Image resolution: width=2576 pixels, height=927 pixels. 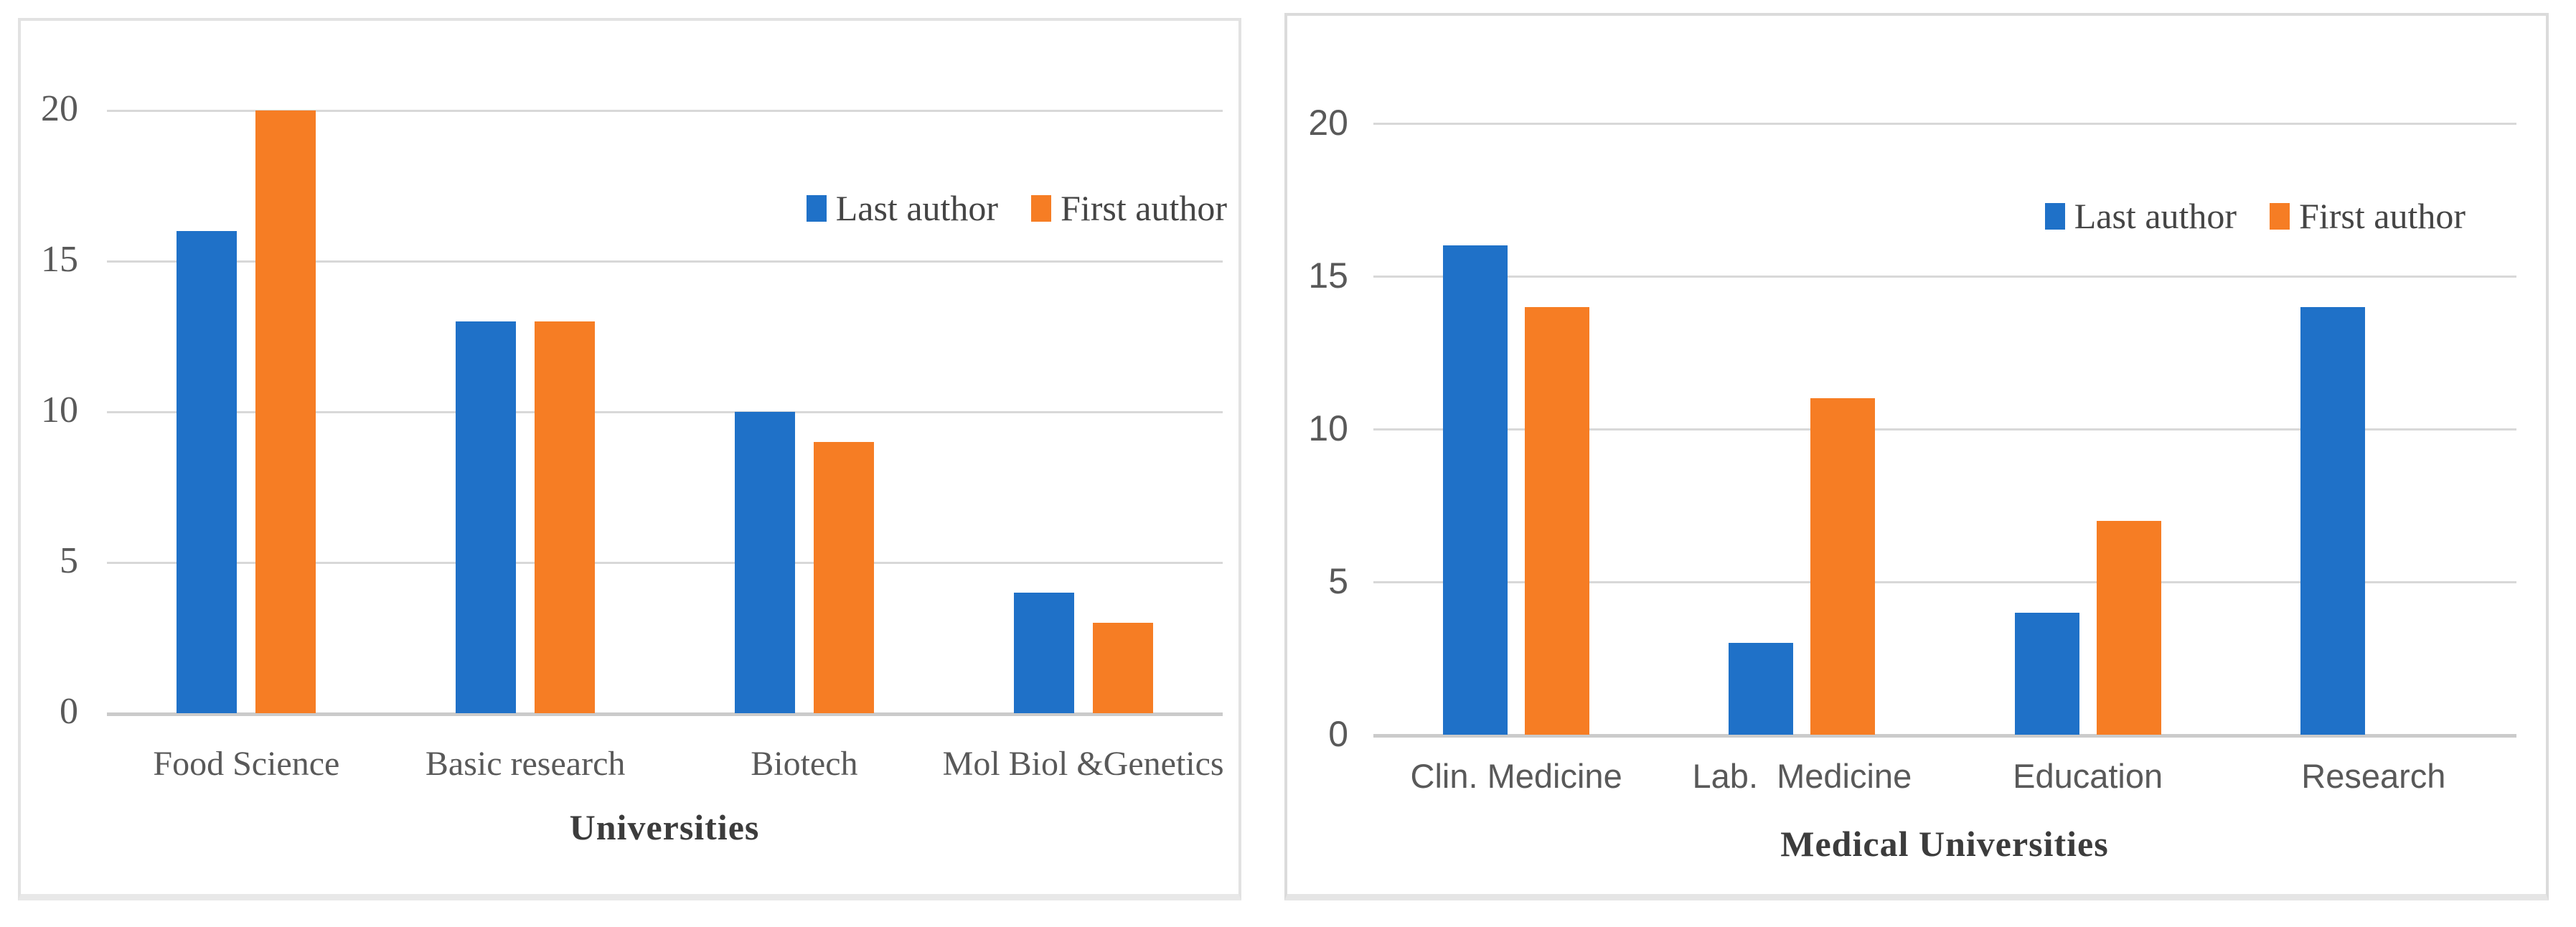 What do you see at coordinates (804, 764) in the screenshot?
I see `category-label: Biotech` at bounding box center [804, 764].